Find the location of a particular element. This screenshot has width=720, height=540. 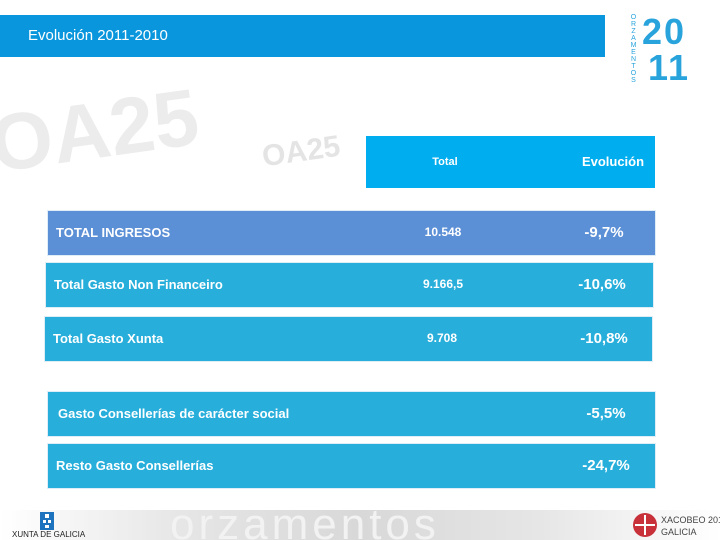

row-label: Total Gasto Non Financeiro is located at coordinates (138, 284).